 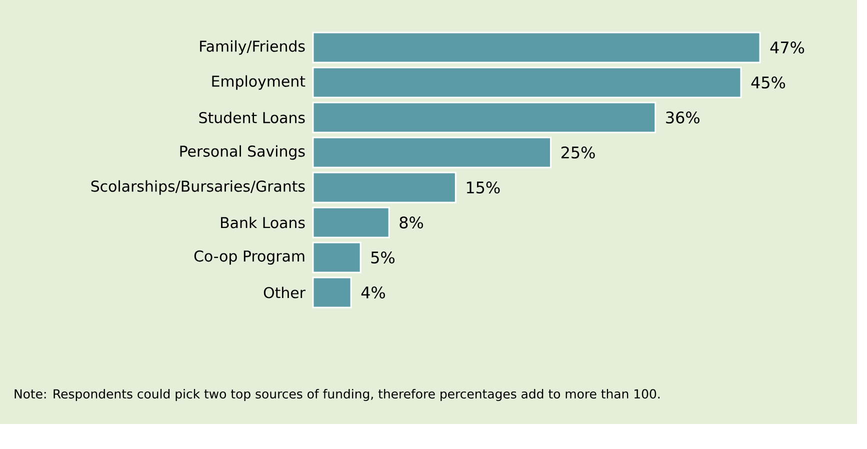 What do you see at coordinates (252, 47) in the screenshot?
I see `y-tick-label: Family/Friends` at bounding box center [252, 47].